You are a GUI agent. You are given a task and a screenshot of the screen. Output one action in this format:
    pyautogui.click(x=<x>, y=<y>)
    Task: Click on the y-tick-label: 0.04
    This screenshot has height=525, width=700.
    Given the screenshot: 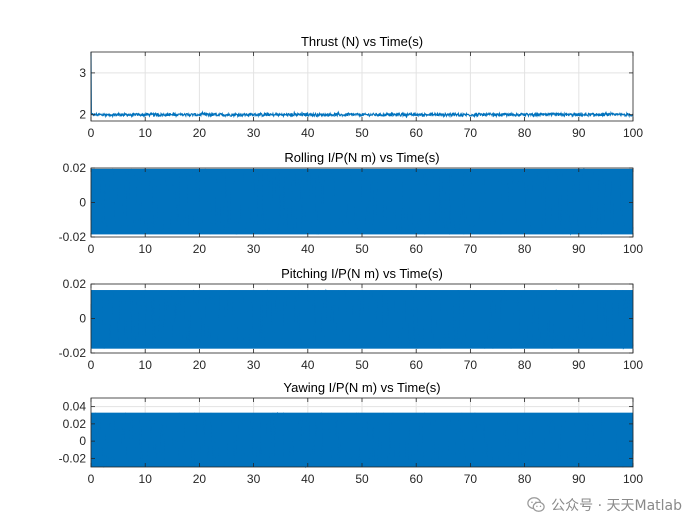 What is the action you would take?
    pyautogui.click(x=75, y=407)
    